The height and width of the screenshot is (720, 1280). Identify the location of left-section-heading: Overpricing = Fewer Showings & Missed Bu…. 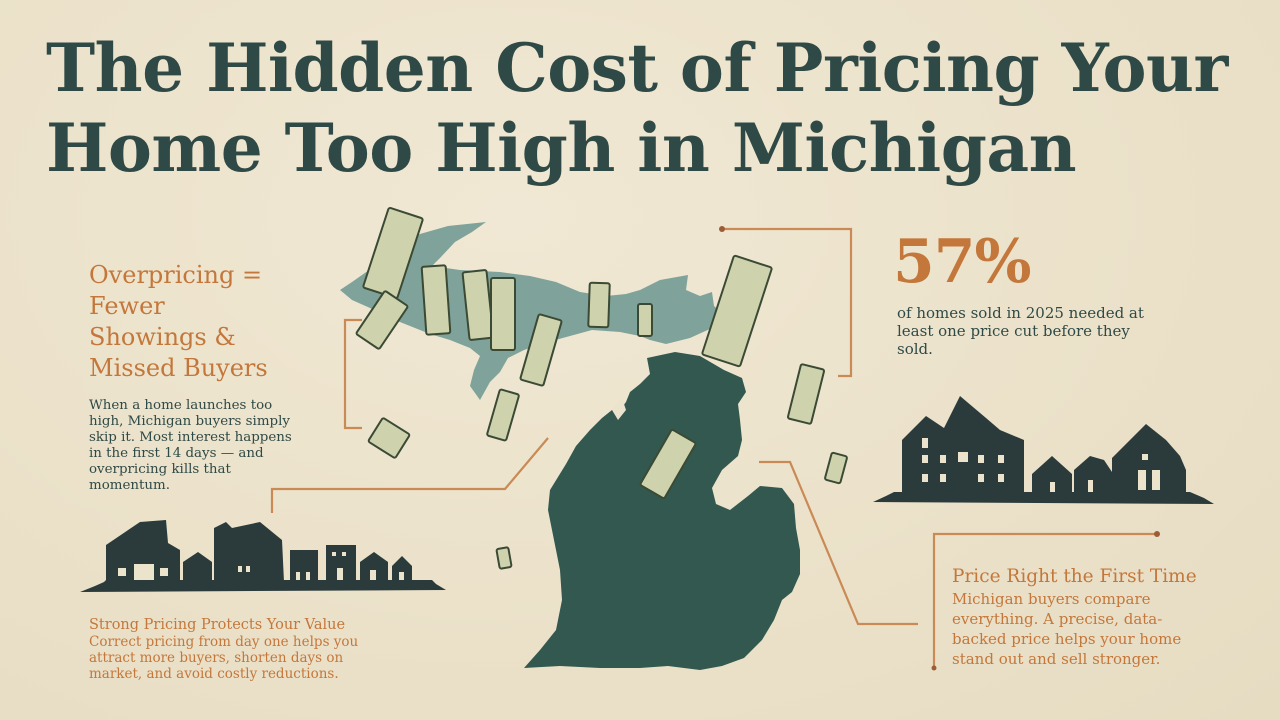
(194, 322).